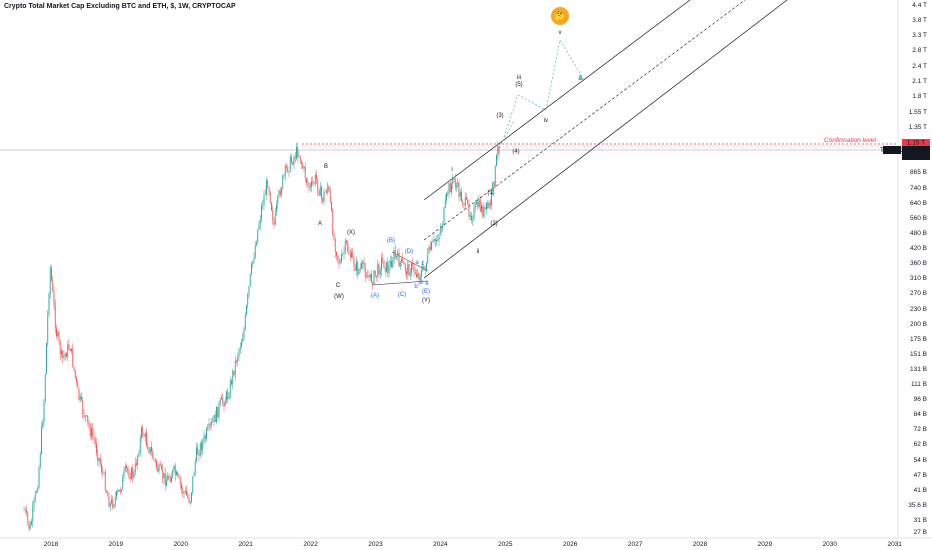  What do you see at coordinates (581, 77) in the screenshot?
I see `projection-arrow` at bounding box center [581, 77].